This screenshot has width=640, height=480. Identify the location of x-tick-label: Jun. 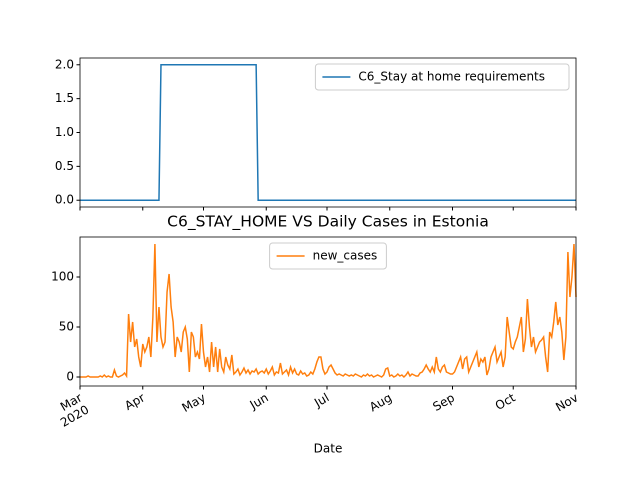
(259, 401).